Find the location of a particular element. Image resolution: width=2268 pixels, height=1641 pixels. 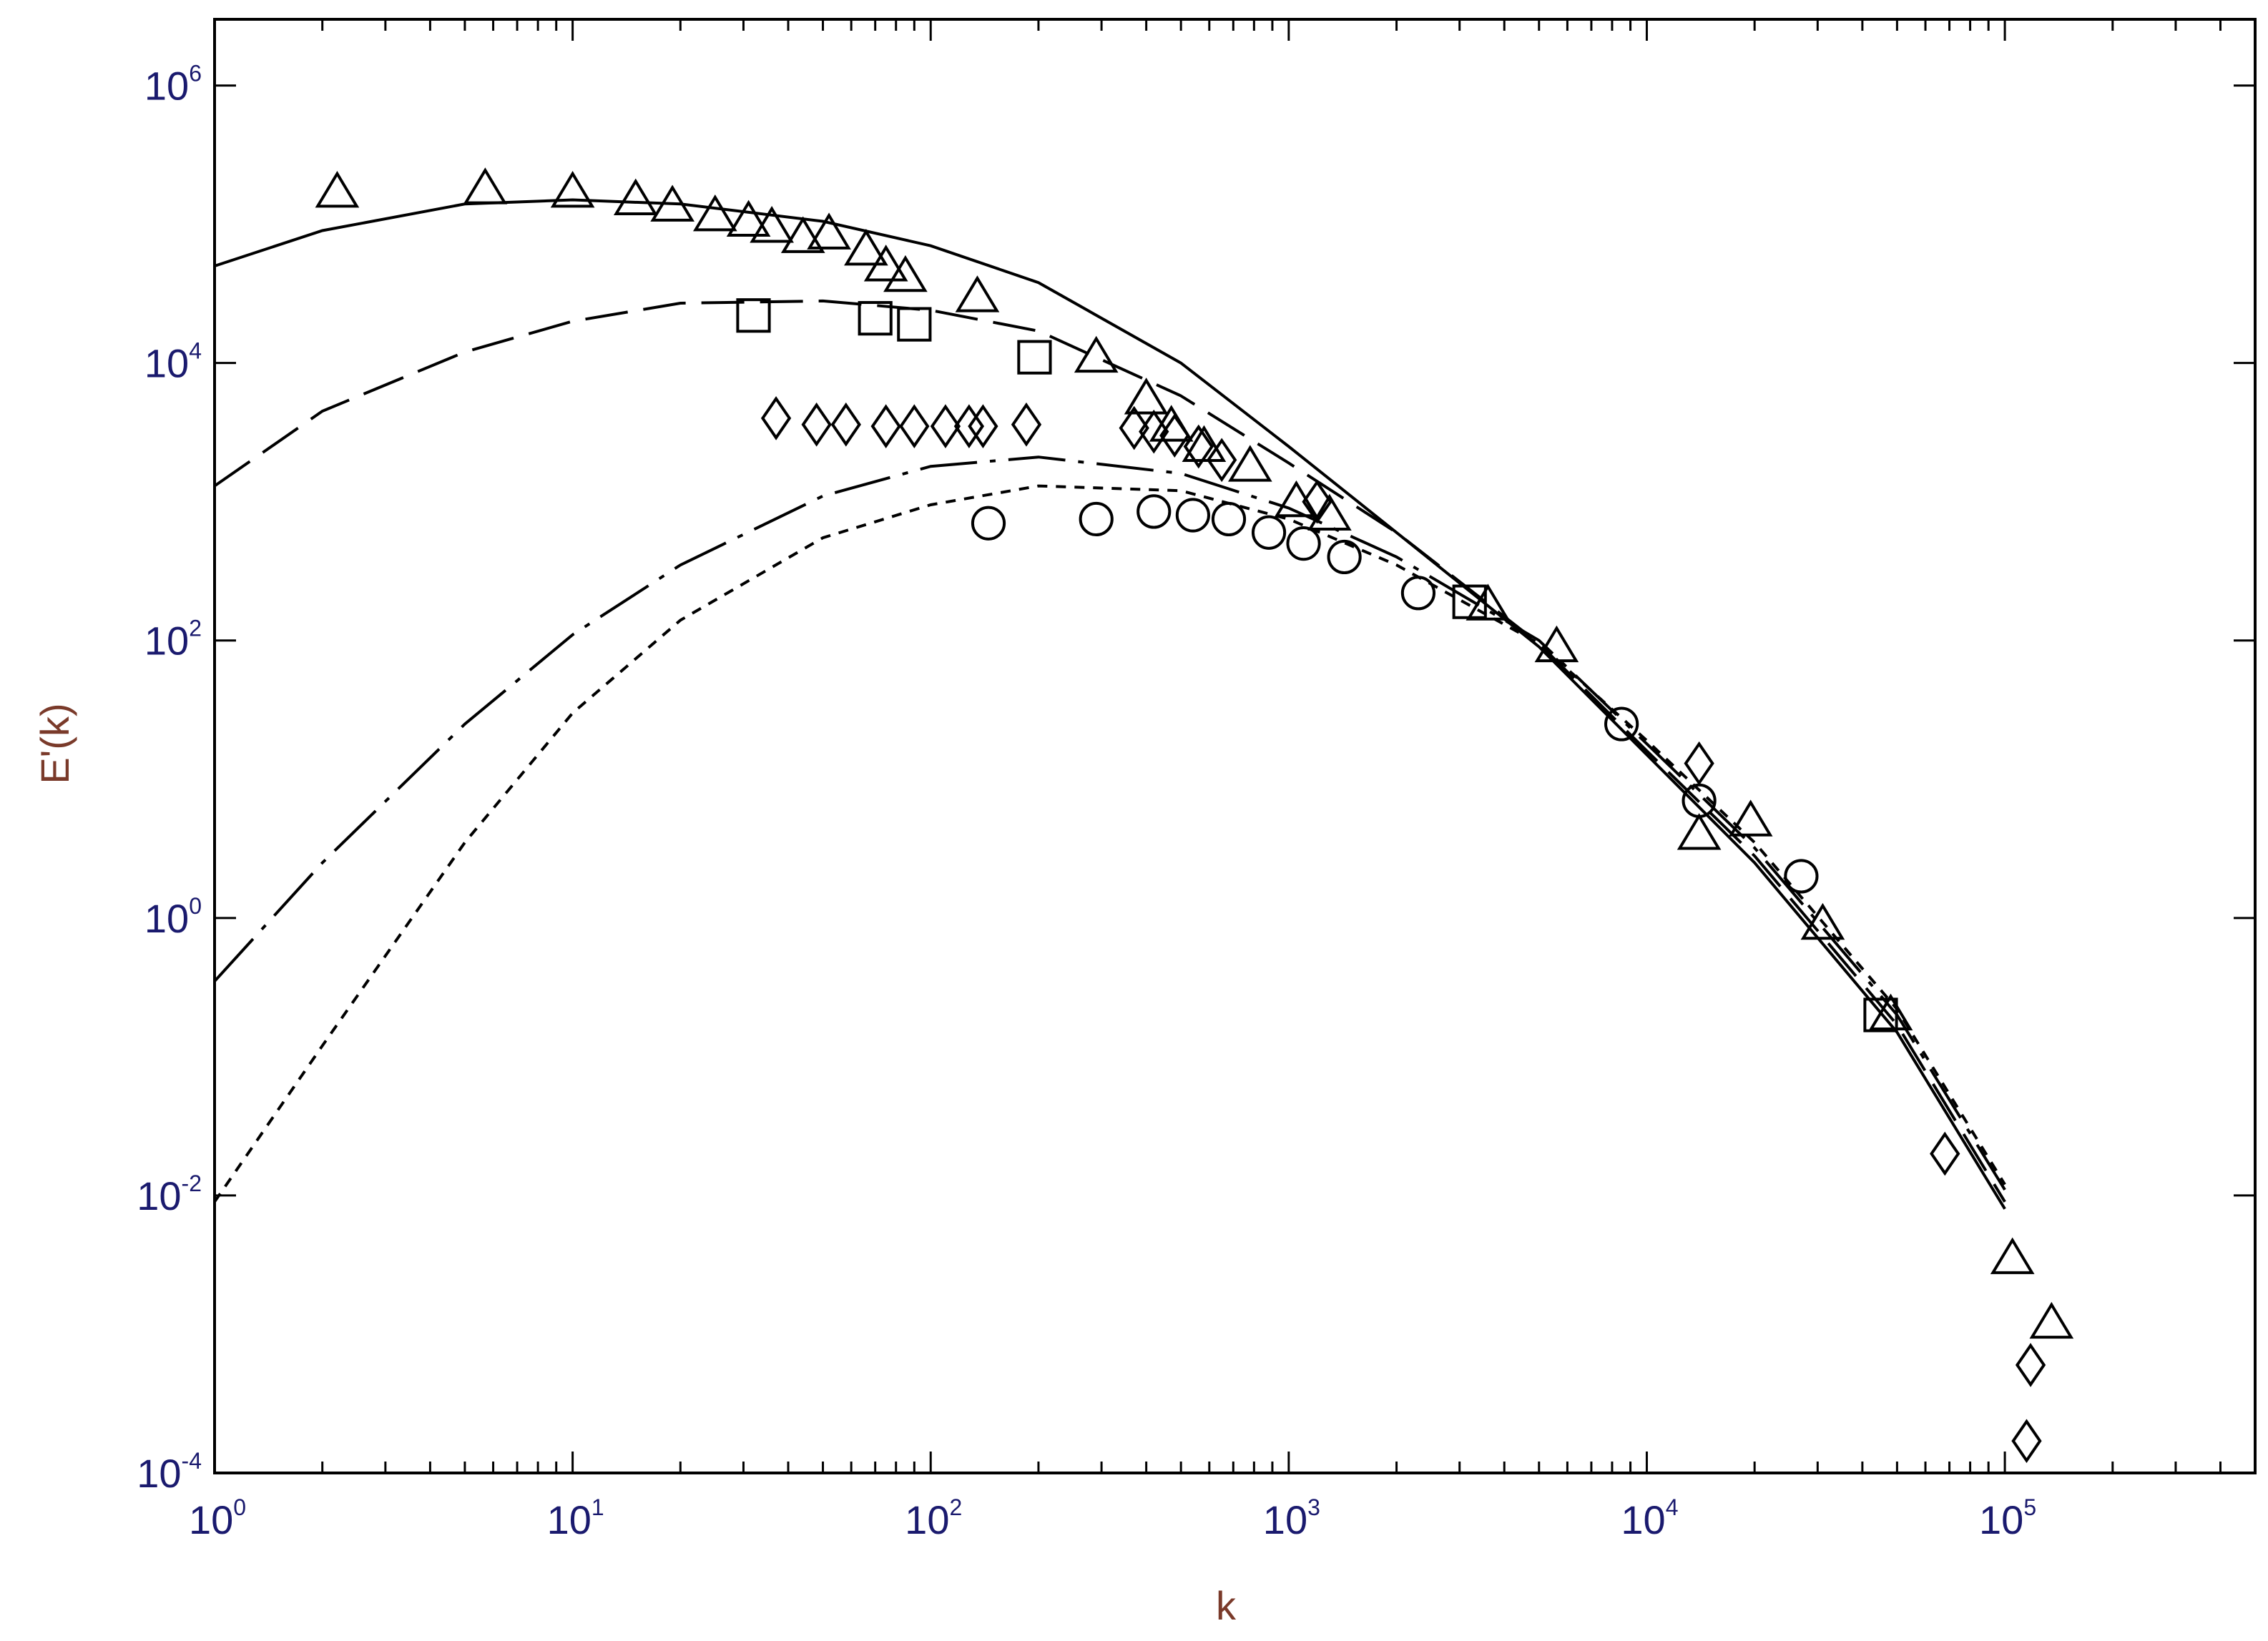

x-tick-labels: 10⁰ 10¹ 10² 10³ 10⁴ 10⁵ is located at coordinates (1112, 1518).